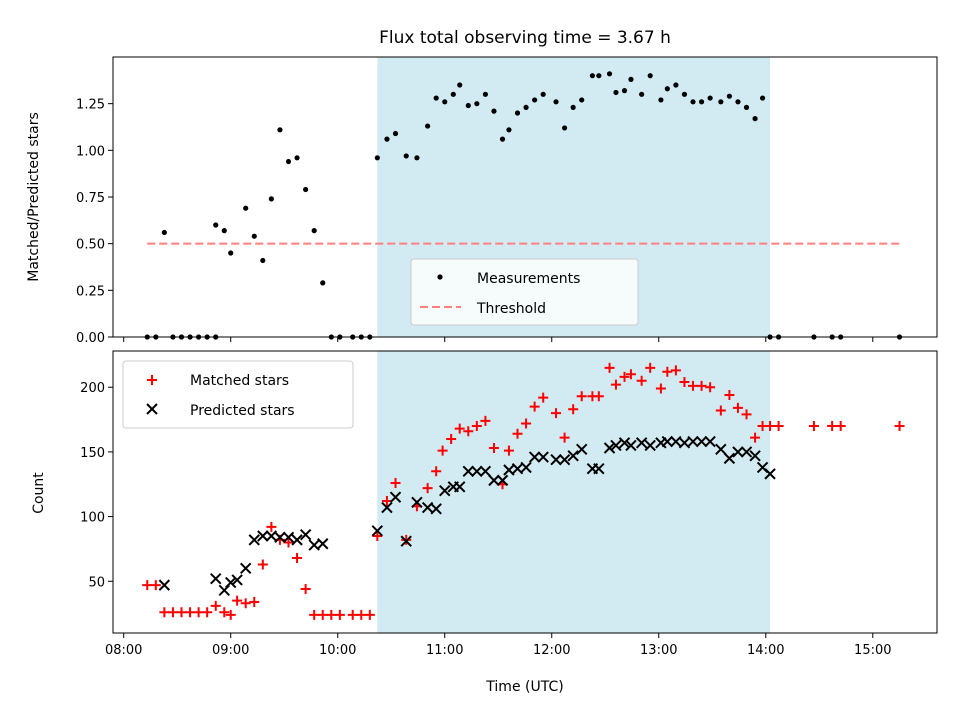 The width and height of the screenshot is (960, 724). I want to click on y-tick-label: 0.75, so click(90, 198).